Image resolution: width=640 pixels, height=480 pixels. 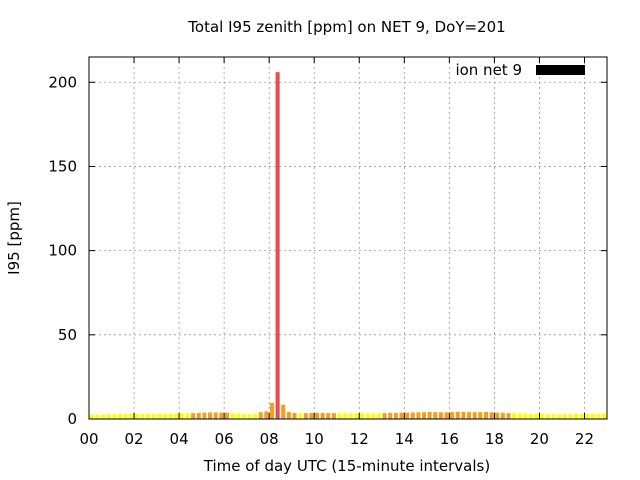 I want to click on x-tick-label: 12, so click(x=359, y=439).